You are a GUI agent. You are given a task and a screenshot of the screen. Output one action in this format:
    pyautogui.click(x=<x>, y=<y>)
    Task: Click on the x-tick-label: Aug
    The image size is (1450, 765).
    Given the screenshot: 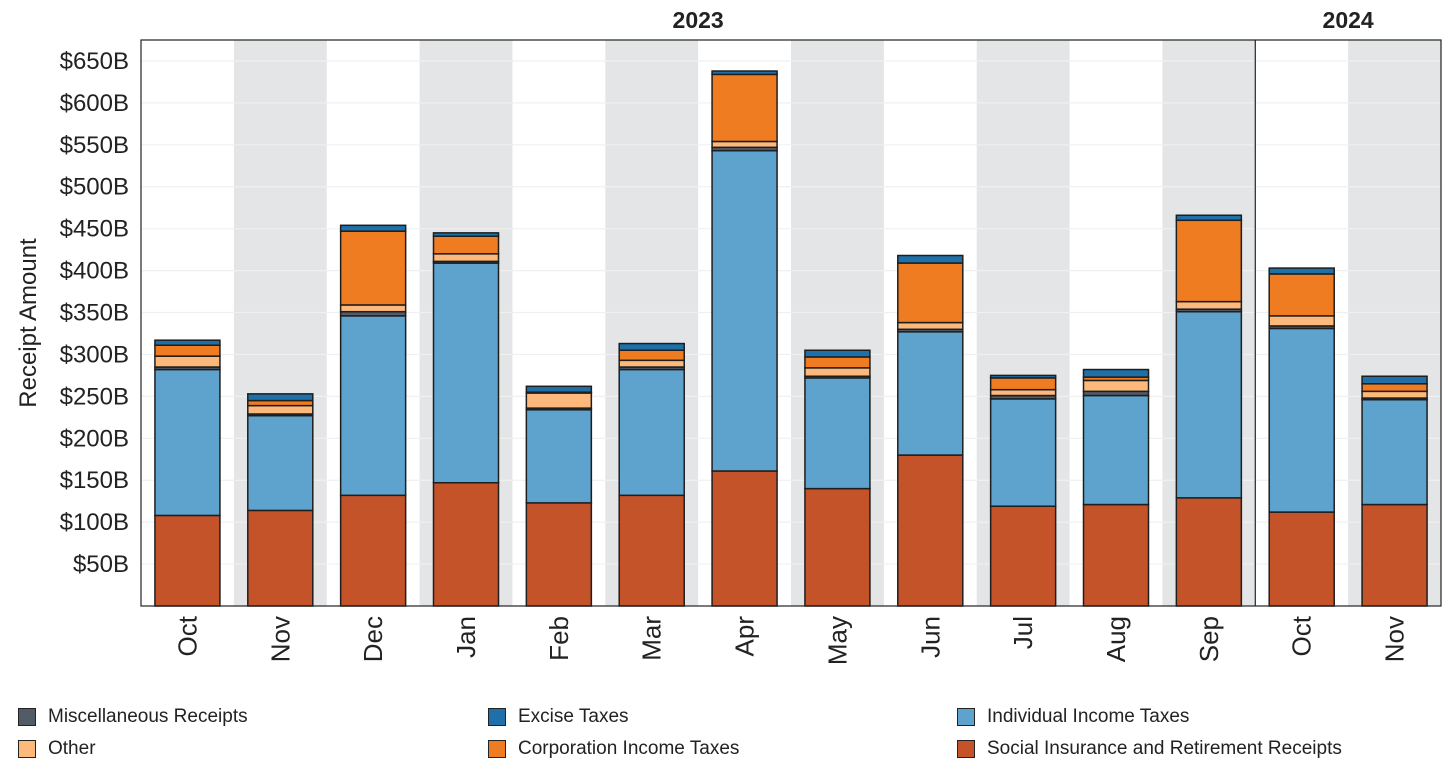 What is the action you would take?
    pyautogui.click(x=1116, y=639)
    